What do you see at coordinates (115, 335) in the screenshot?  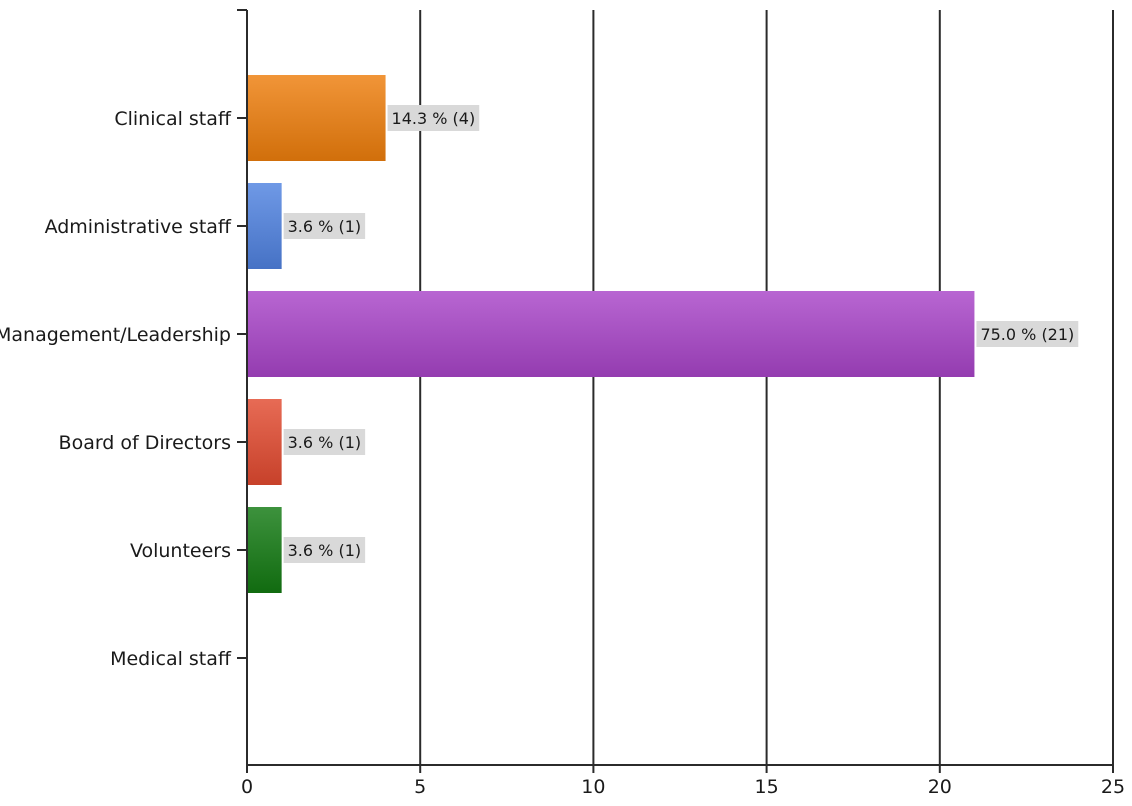 I see `category-label: Management/Leadership` at bounding box center [115, 335].